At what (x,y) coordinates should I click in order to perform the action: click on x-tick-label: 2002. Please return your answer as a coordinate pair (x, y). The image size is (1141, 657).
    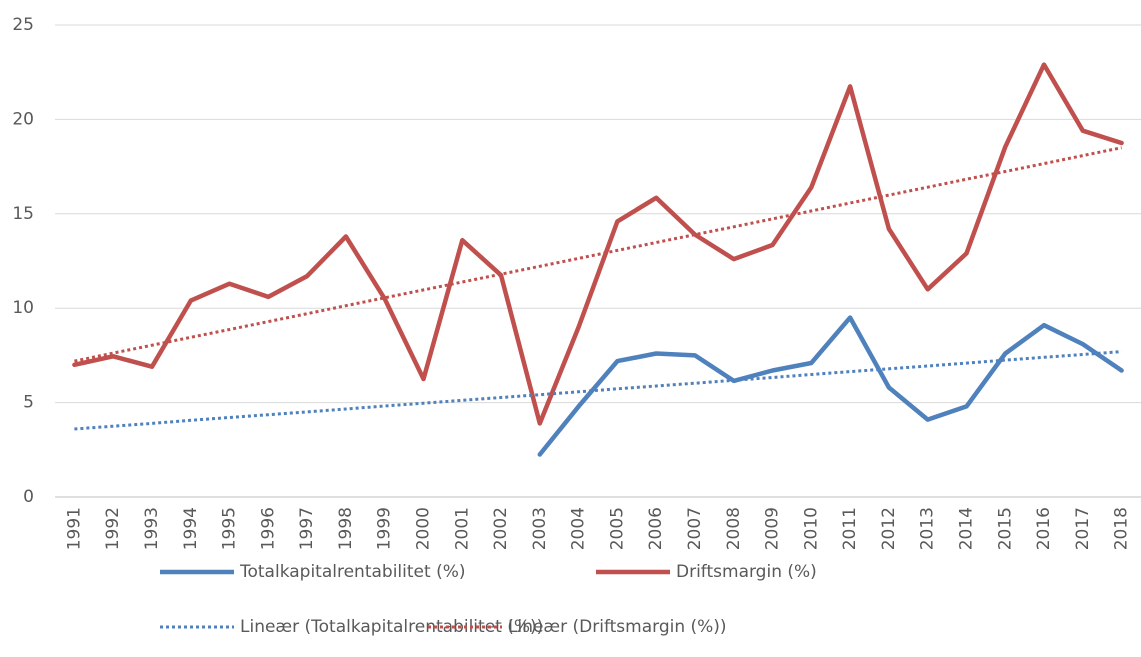
    Looking at the image, I should click on (501, 528).